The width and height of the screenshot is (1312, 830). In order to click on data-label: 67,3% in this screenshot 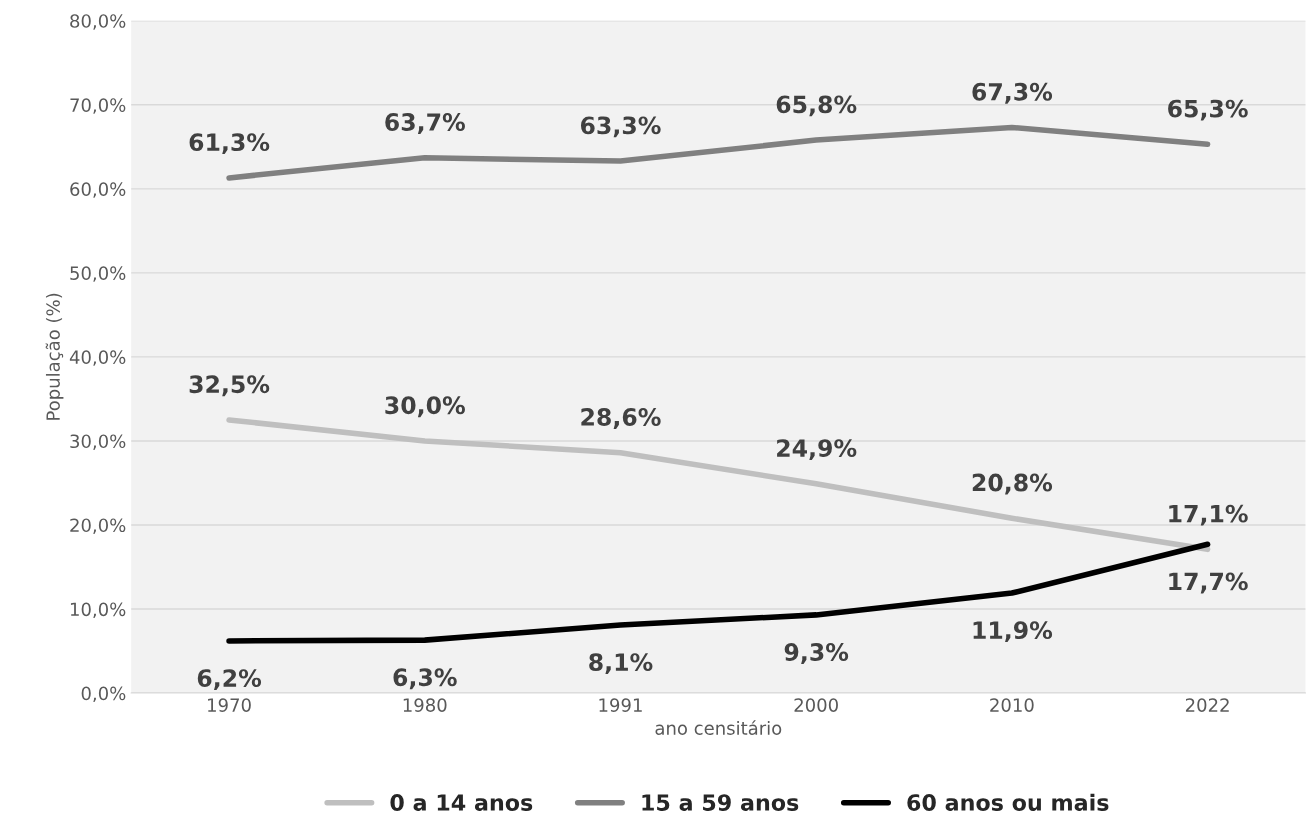, I will do `click(1012, 93)`.